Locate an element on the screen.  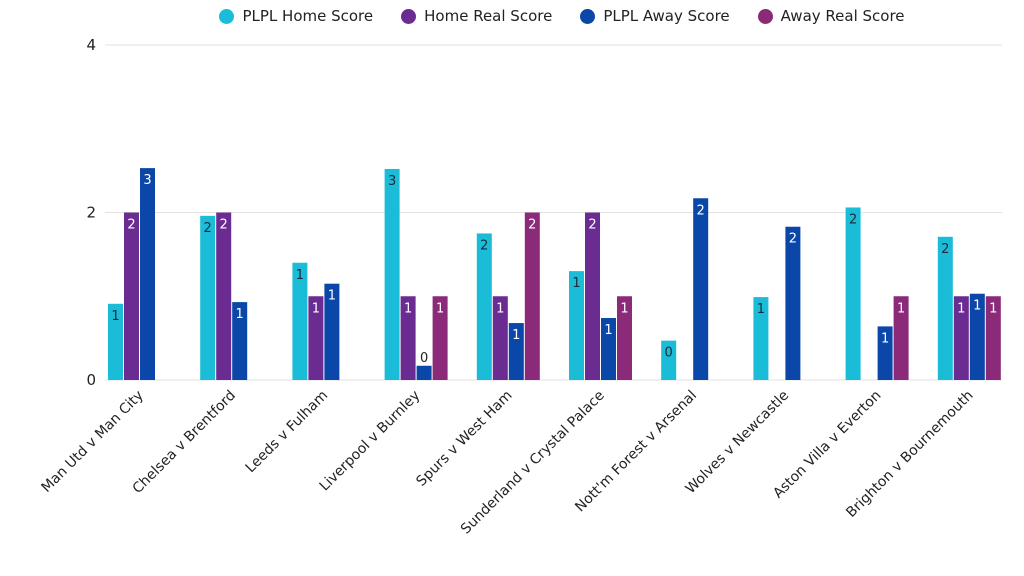
legend-item: PLPL Away Score is located at coordinates (655, 16).